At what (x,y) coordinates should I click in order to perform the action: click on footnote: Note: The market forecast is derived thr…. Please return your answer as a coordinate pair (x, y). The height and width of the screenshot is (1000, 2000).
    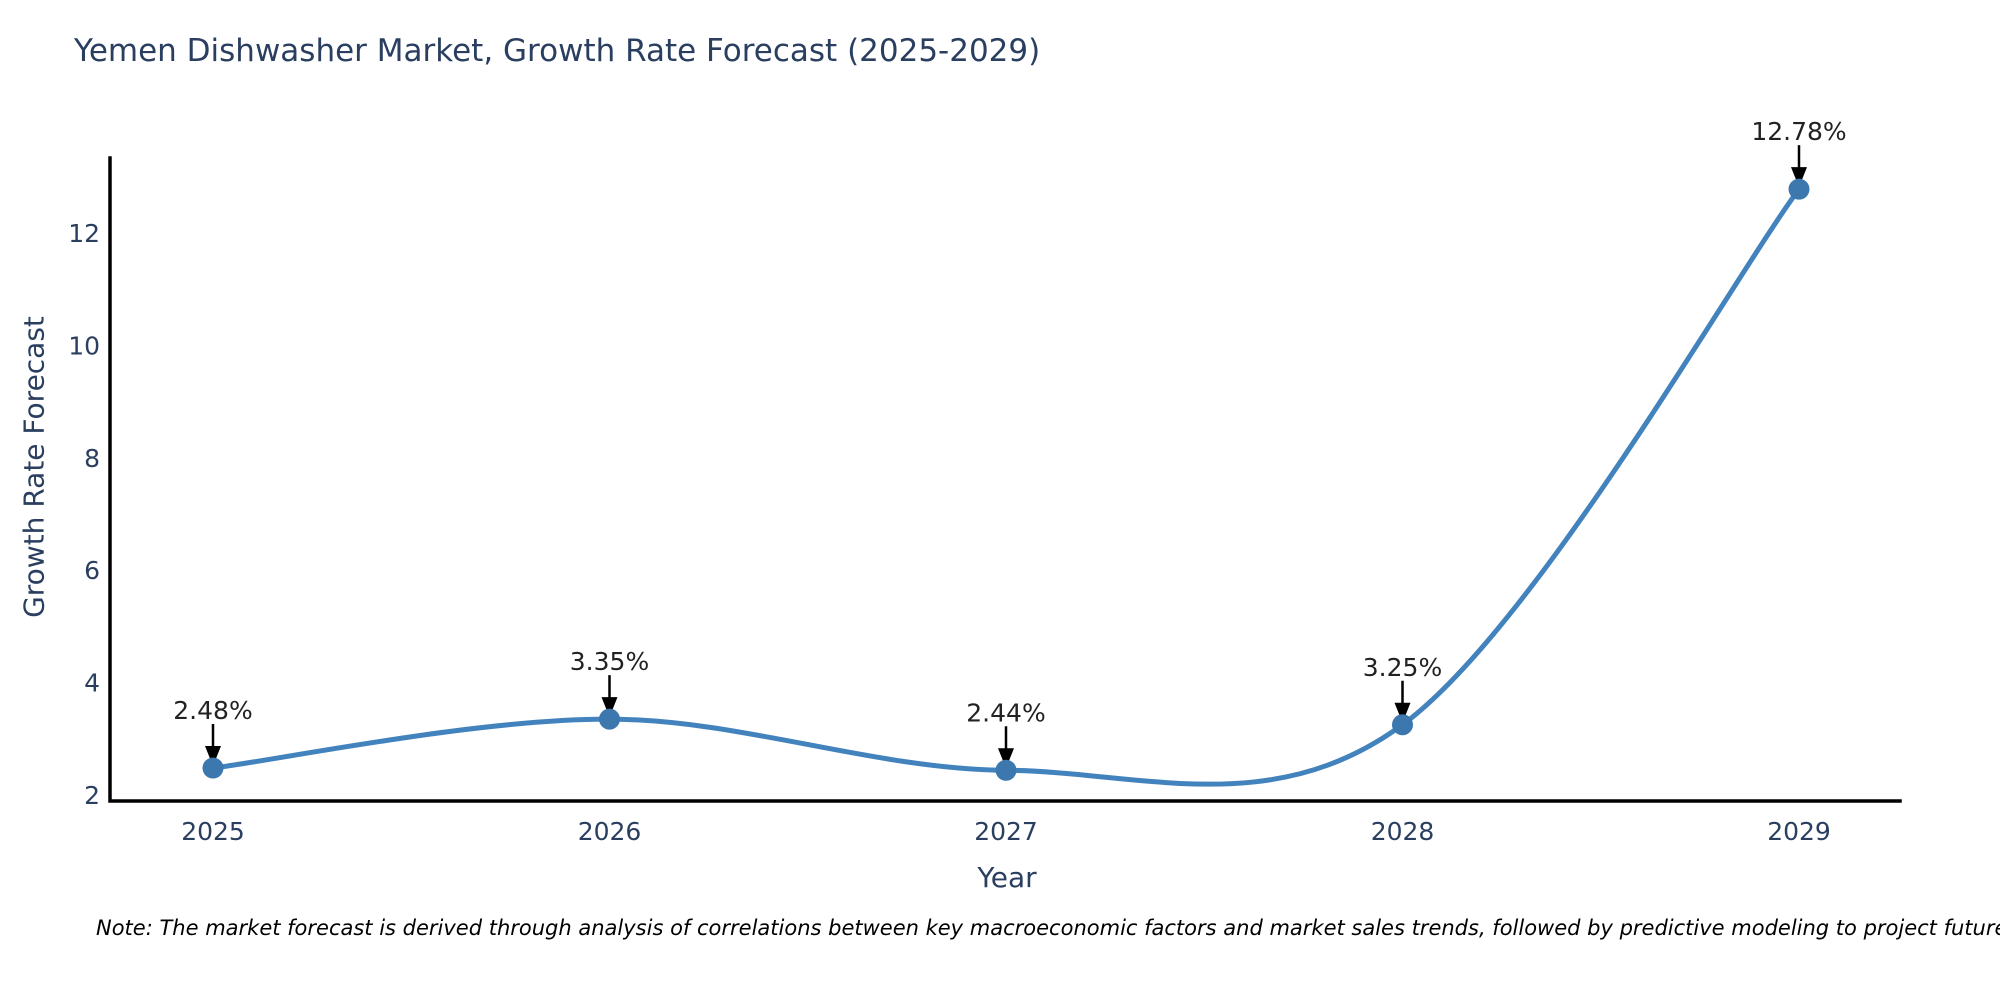
    Looking at the image, I should click on (1048, 928).